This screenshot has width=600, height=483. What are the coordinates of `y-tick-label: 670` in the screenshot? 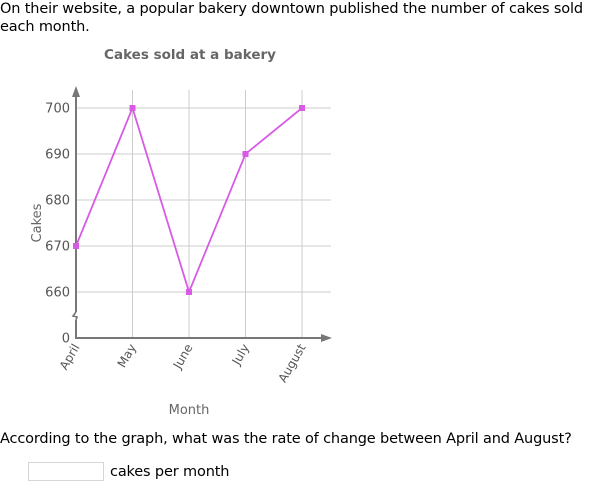 It's located at (57, 247).